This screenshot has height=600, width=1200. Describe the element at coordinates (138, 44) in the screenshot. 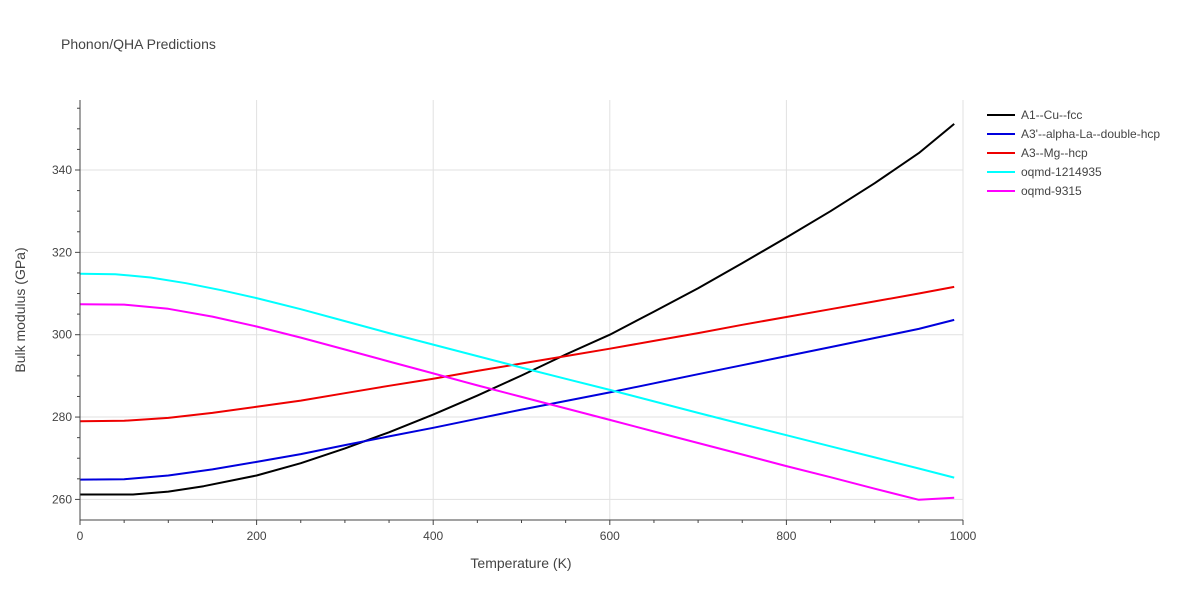

I see `chart-title: Phonon/QHA Predictions` at that location.